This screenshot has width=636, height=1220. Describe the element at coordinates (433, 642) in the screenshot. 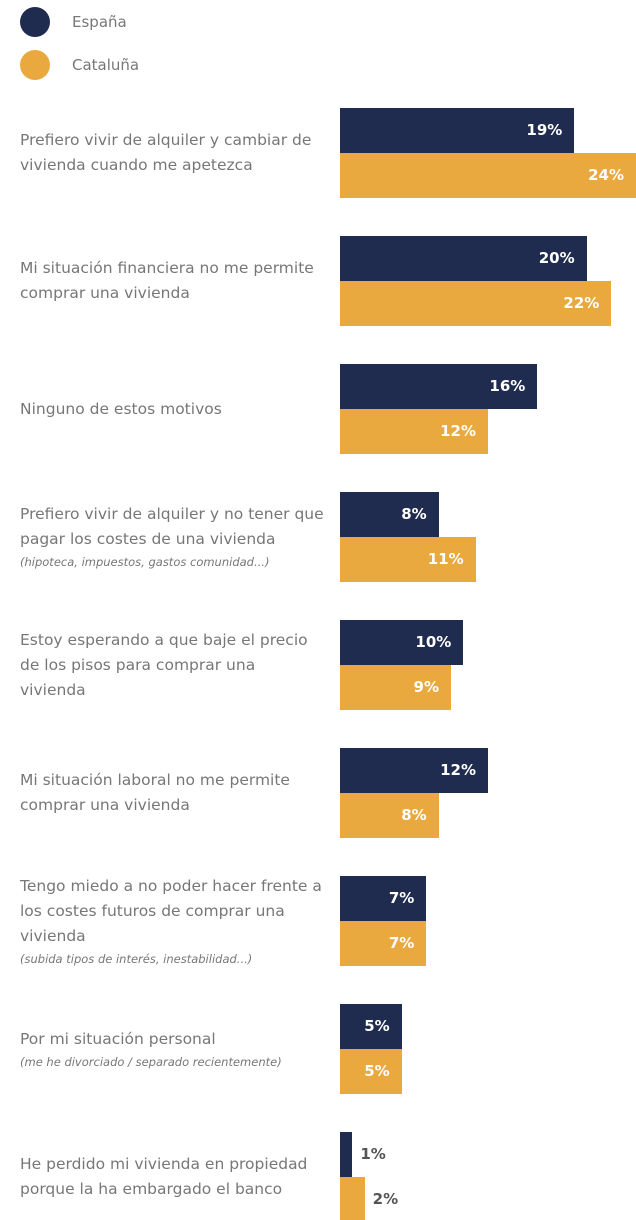

I see `data-label: 10%` at that location.